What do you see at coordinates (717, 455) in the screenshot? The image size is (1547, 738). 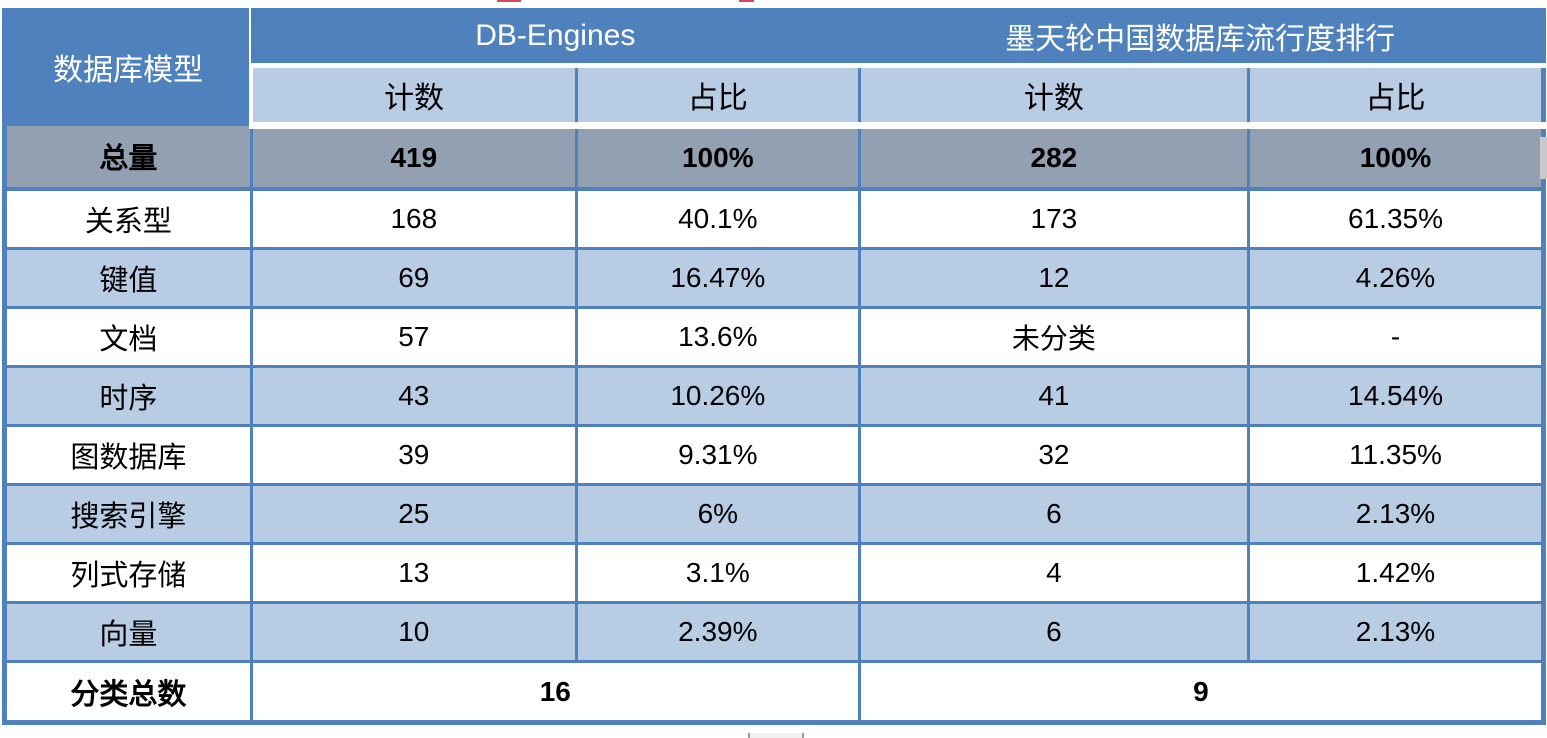 I see `percent-cell: 9.31%` at bounding box center [717, 455].